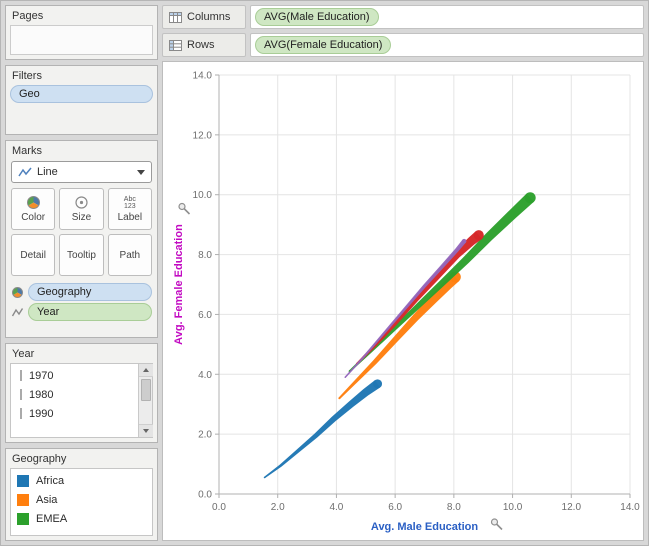 This screenshot has width=649, height=546. I want to click on path-button-label: Path, so click(130, 255).